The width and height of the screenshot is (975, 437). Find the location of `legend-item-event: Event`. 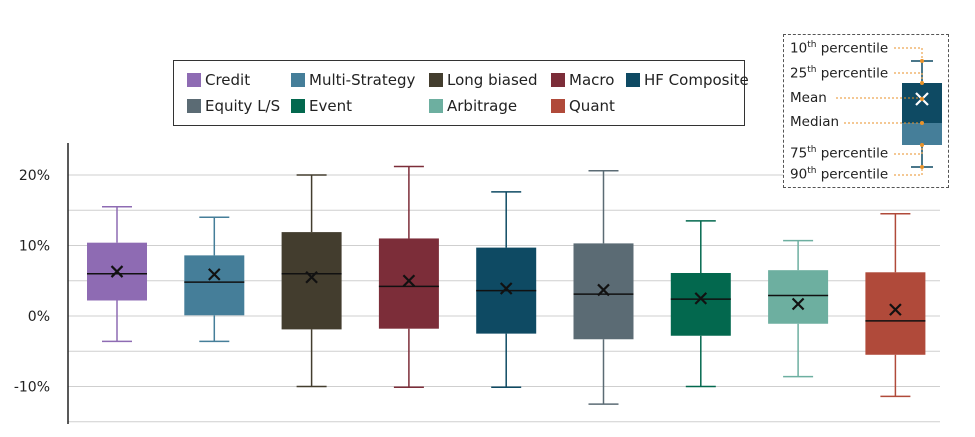

legend-item-event: Event is located at coordinates (321, 106).